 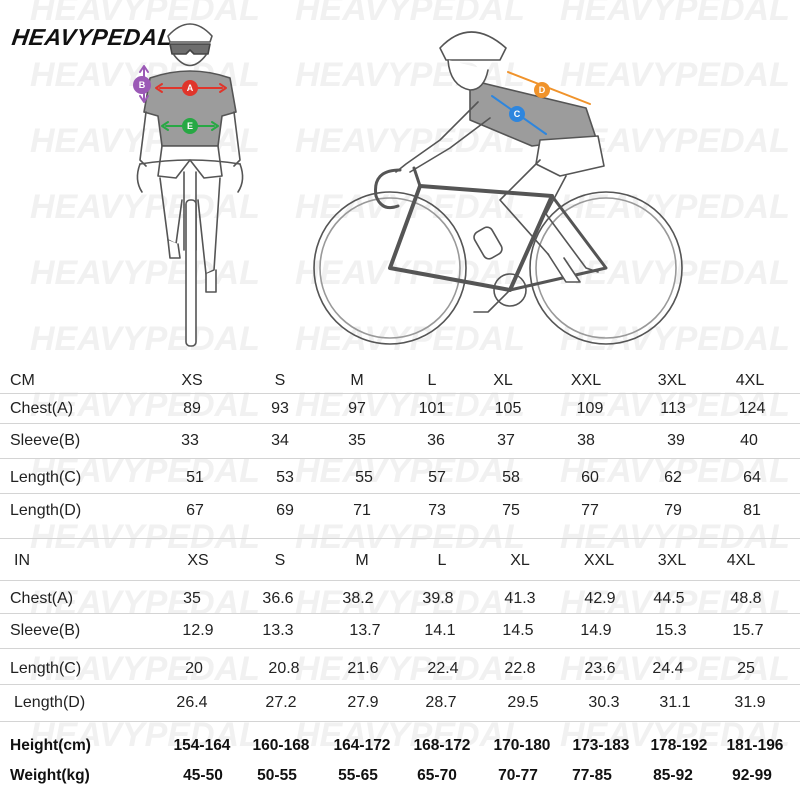 What do you see at coordinates (364, 477) in the screenshot?
I see `table-cell: 55` at bounding box center [364, 477].